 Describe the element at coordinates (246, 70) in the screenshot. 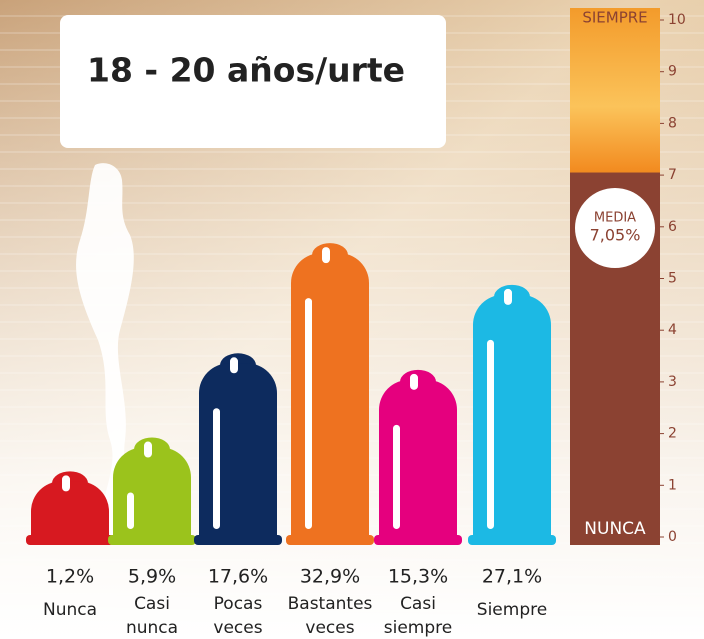

I see `chart-title: 18 - 20 años/urte` at that location.